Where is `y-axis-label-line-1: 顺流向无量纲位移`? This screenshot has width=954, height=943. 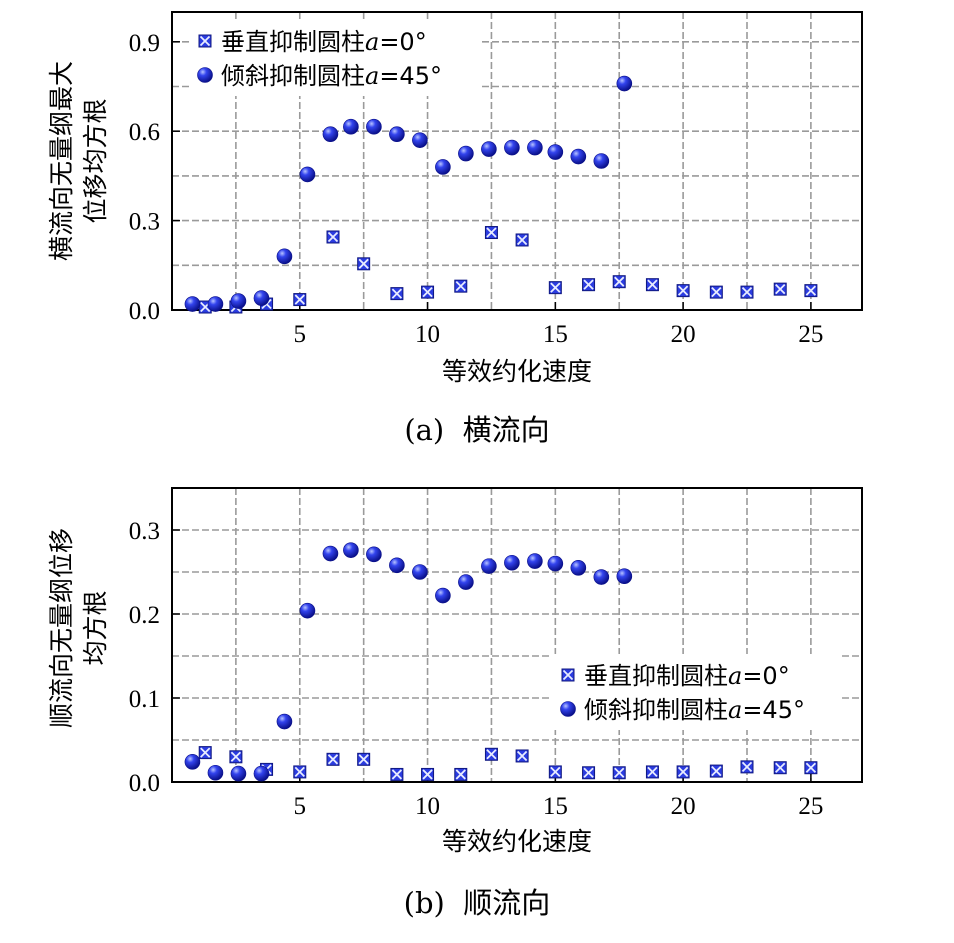
y-axis-label-line-1: 顺流向无量纲位移 is located at coordinates (61, 628).